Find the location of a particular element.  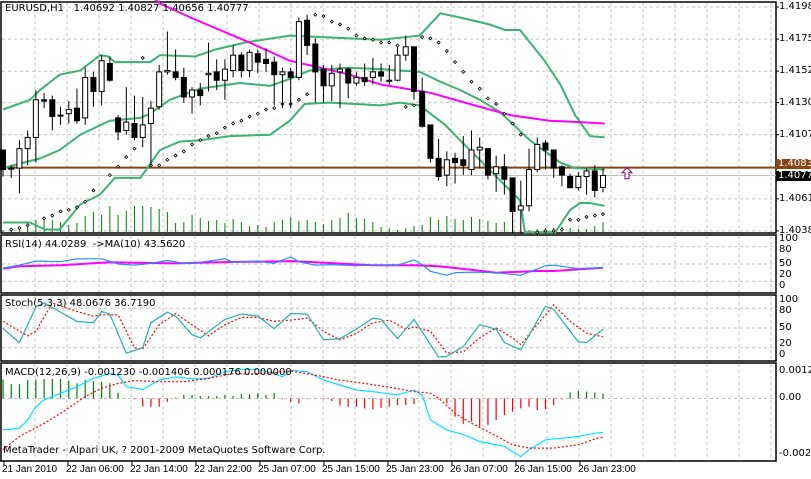

price-axis-label: 1.40380 is located at coordinates (795, 230).